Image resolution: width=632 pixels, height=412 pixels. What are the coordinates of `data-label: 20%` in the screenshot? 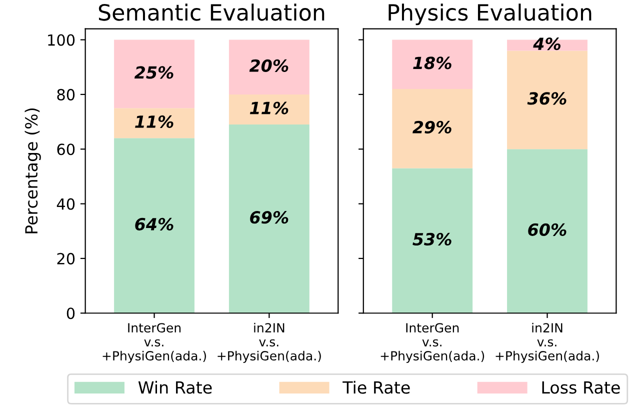 It's located at (268, 65).